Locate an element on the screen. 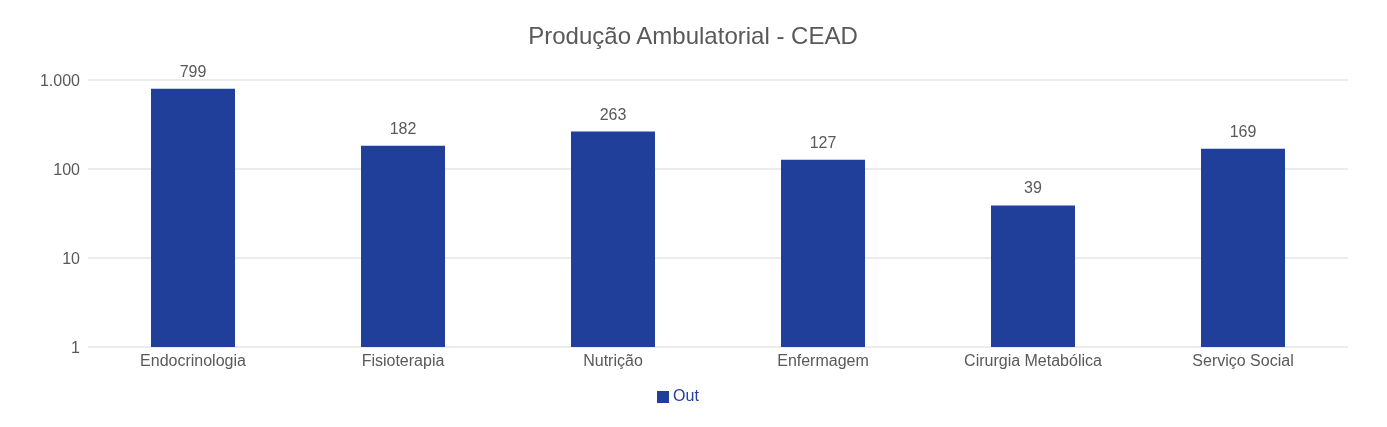  x-tick-label: Serviço Social is located at coordinates (1243, 361).